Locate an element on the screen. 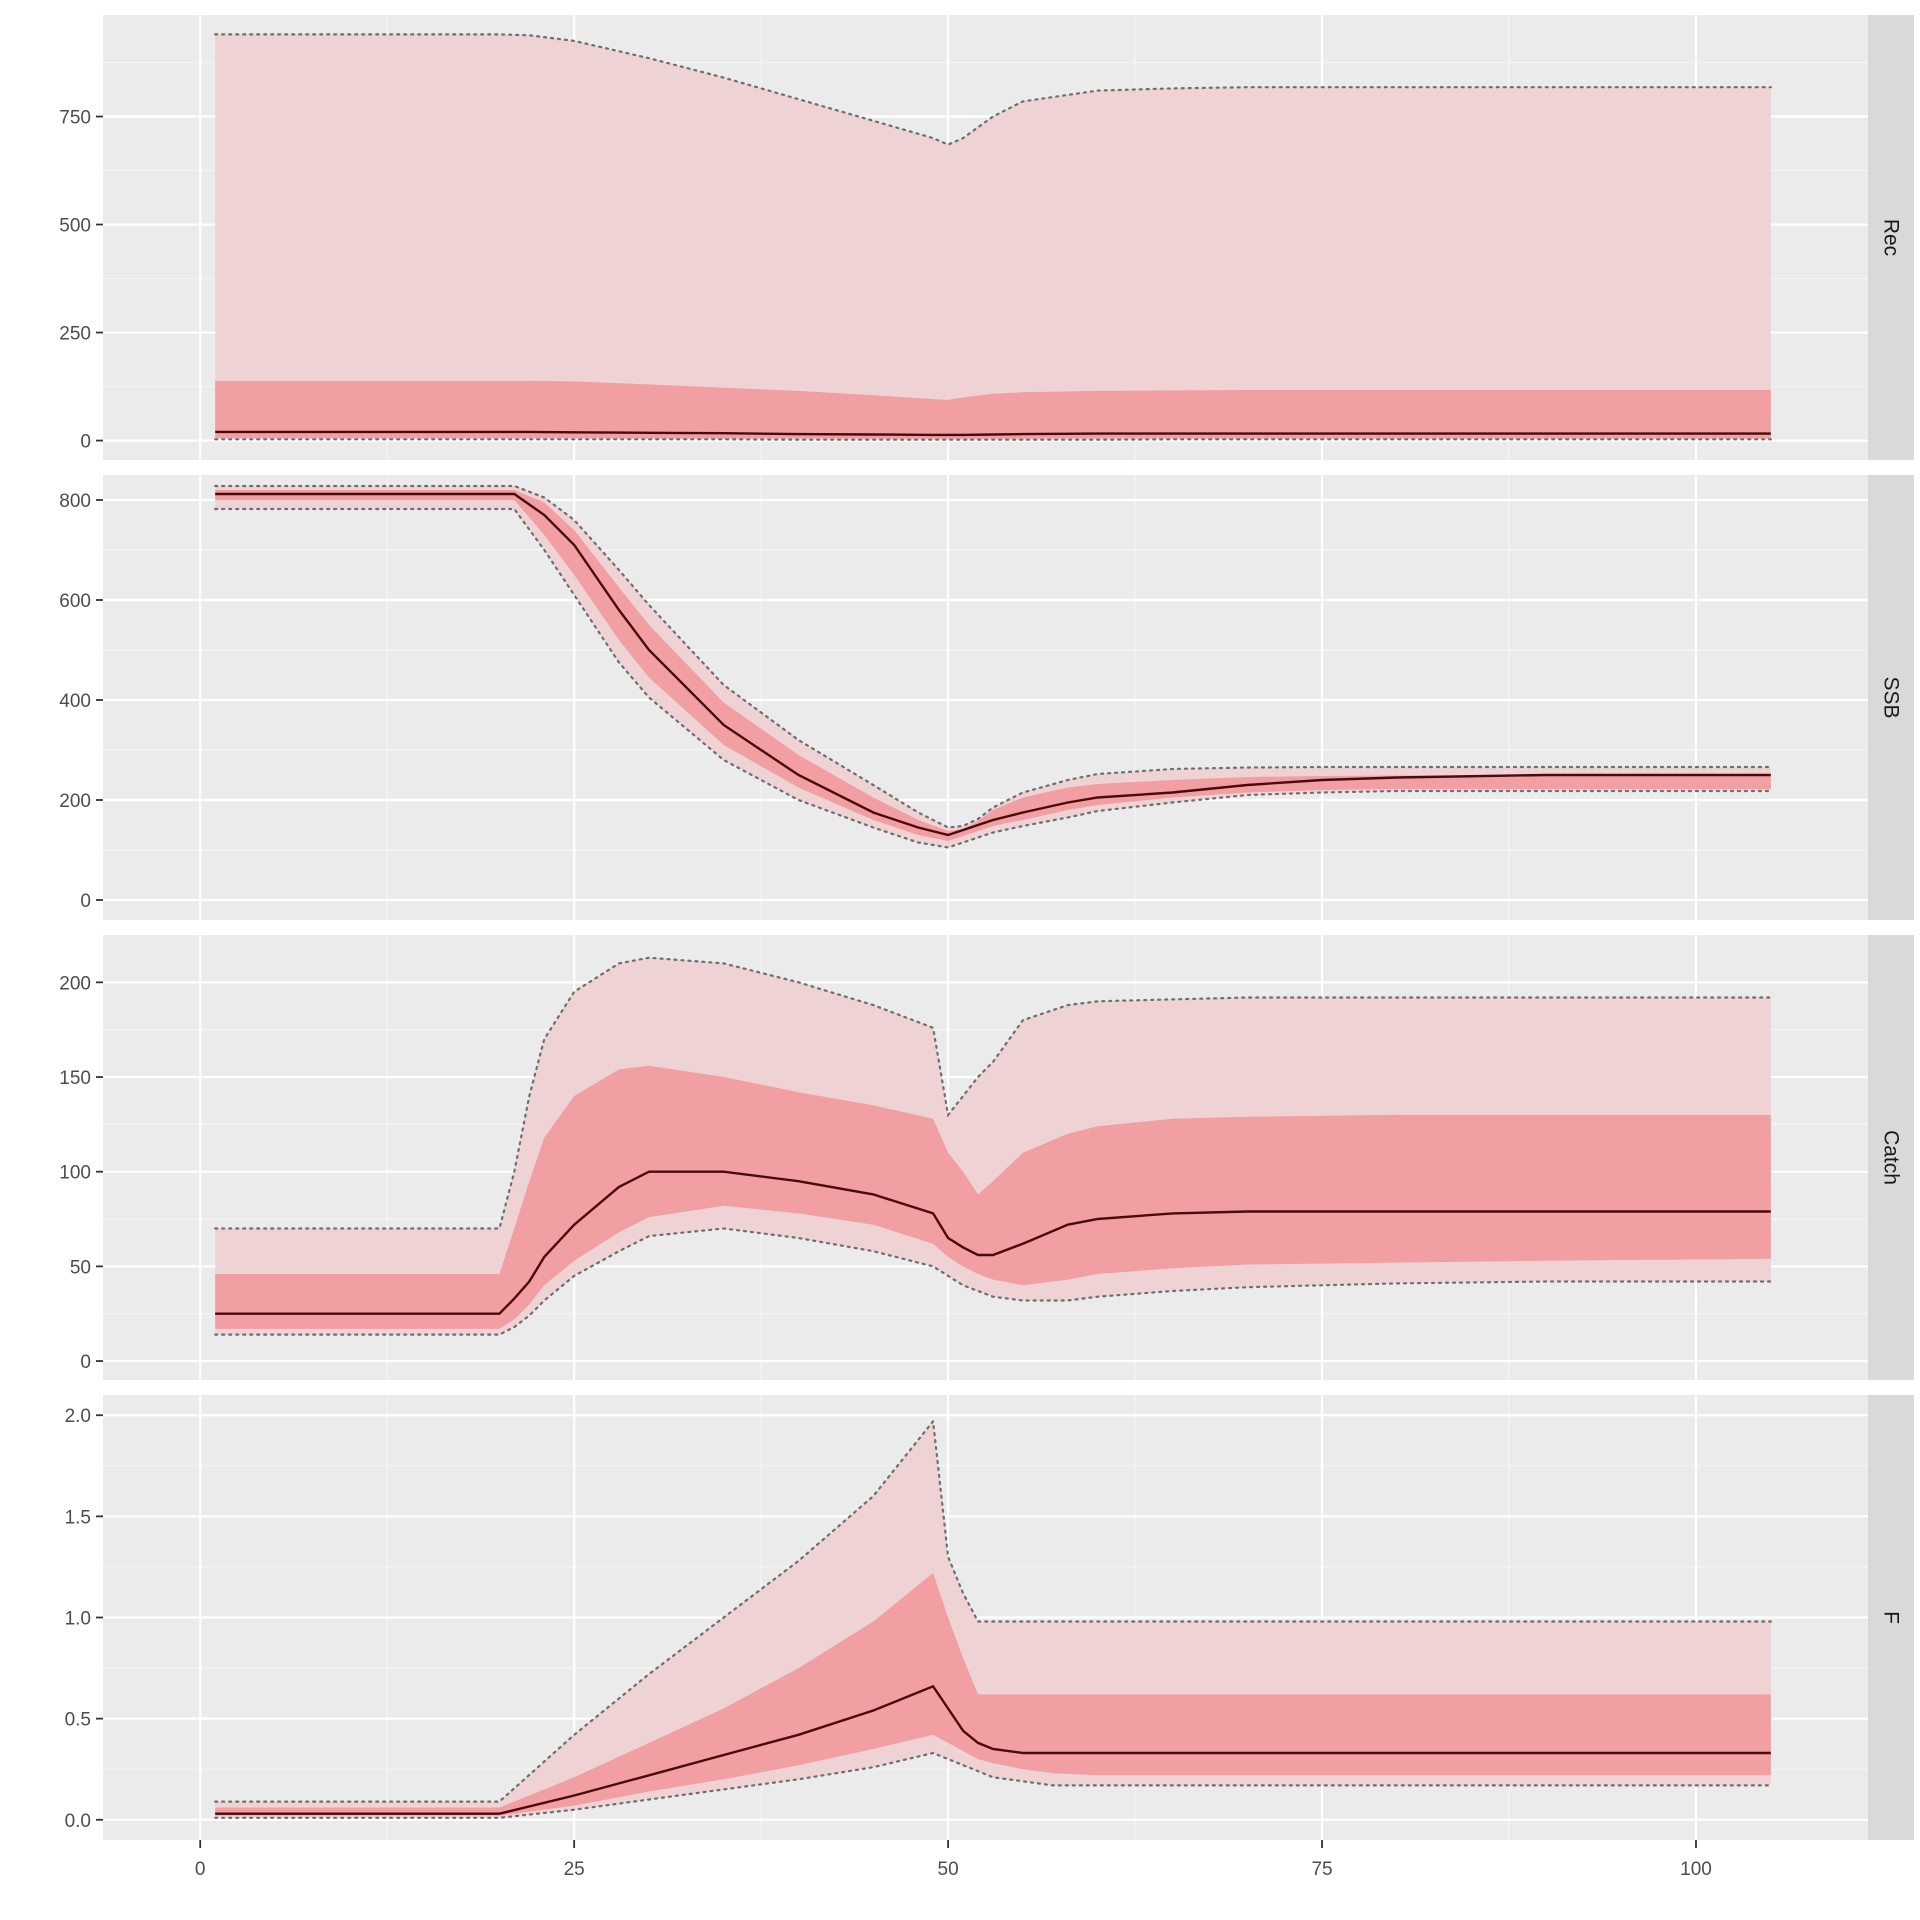  y-tick-label: 1.5 is located at coordinates (78, 1517).